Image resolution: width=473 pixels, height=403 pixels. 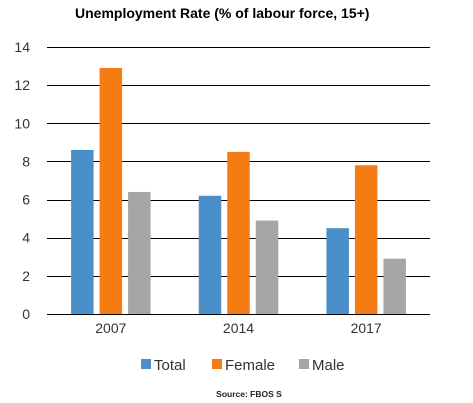 What do you see at coordinates (146, 364) in the screenshot?
I see `legend-swatch-total` at bounding box center [146, 364].